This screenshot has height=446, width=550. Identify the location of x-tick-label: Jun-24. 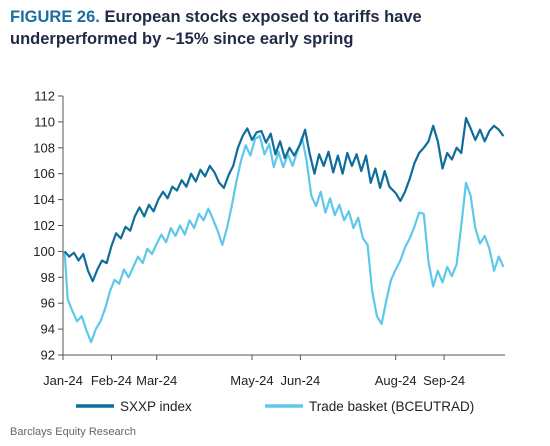
(301, 380).